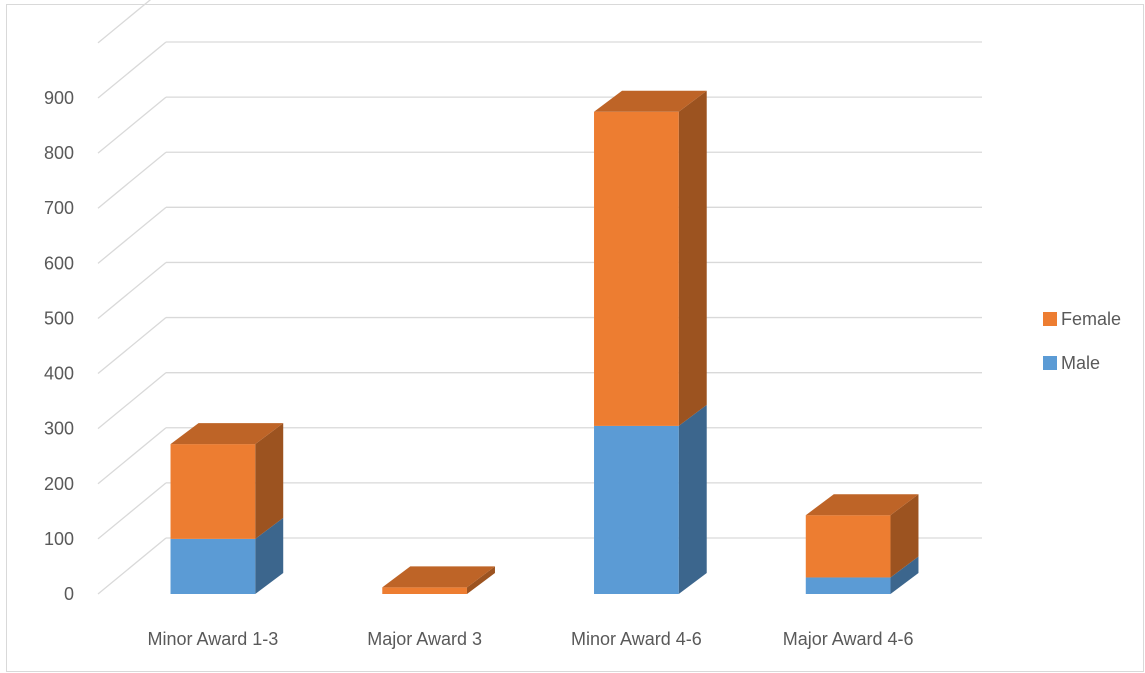 Image resolution: width=1145 pixels, height=673 pixels. Describe the element at coordinates (1091, 319) in the screenshot. I see `legend-label-female: Female` at that location.